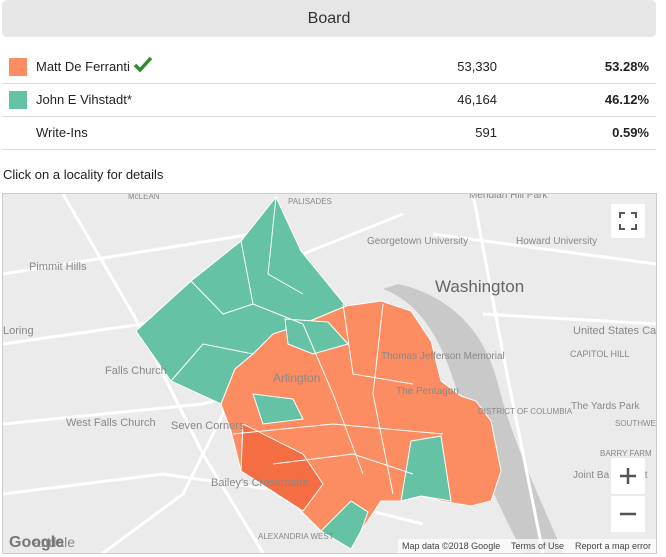 The width and height of the screenshot is (666, 557). I want to click on fullscreen-button, so click(628, 221).